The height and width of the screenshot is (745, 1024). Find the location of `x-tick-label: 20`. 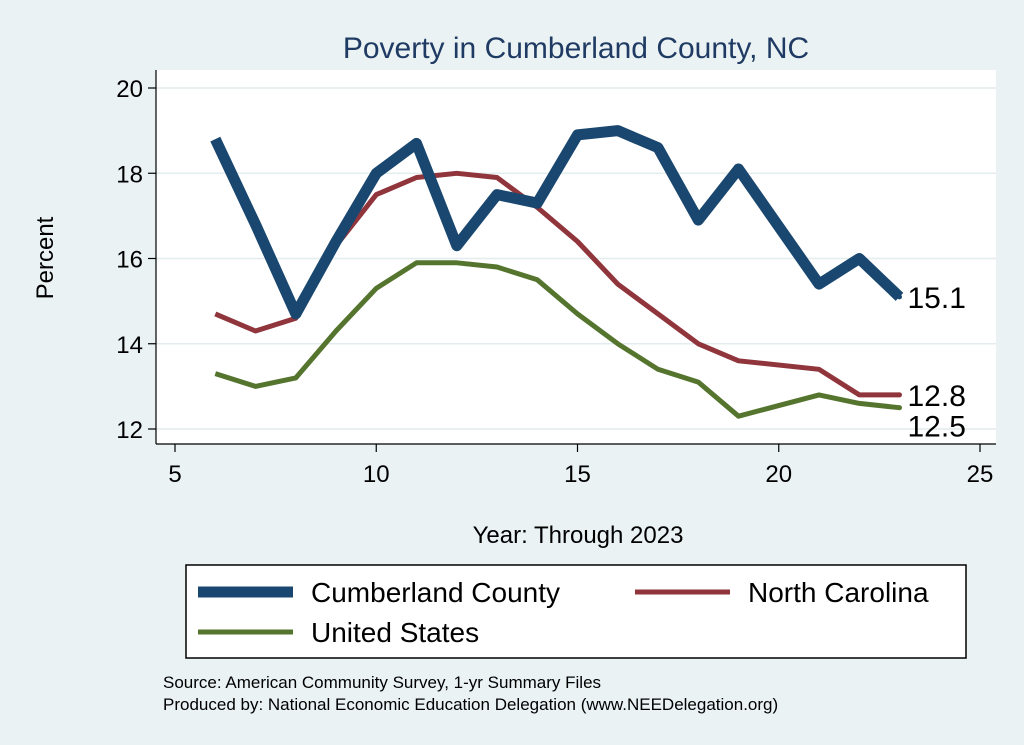

x-tick-label: 20 is located at coordinates (778, 474).